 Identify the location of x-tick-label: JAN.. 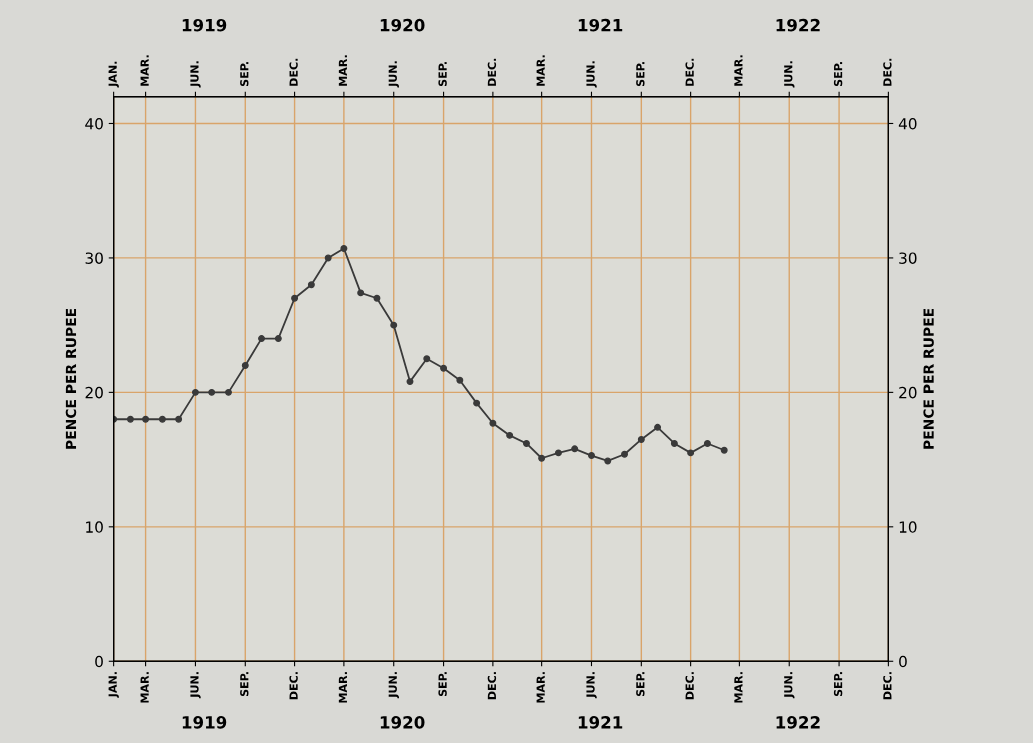
(113, 74).